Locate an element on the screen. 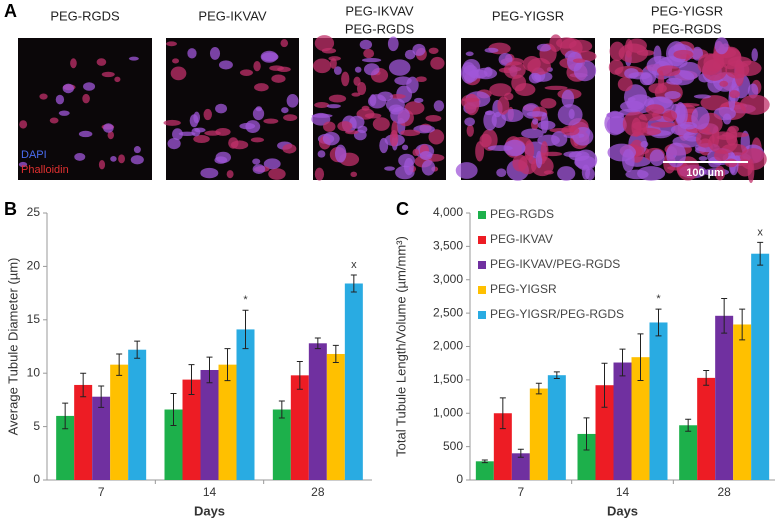 This screenshot has width=777, height=521. legend-swatch is located at coordinates (482, 265).